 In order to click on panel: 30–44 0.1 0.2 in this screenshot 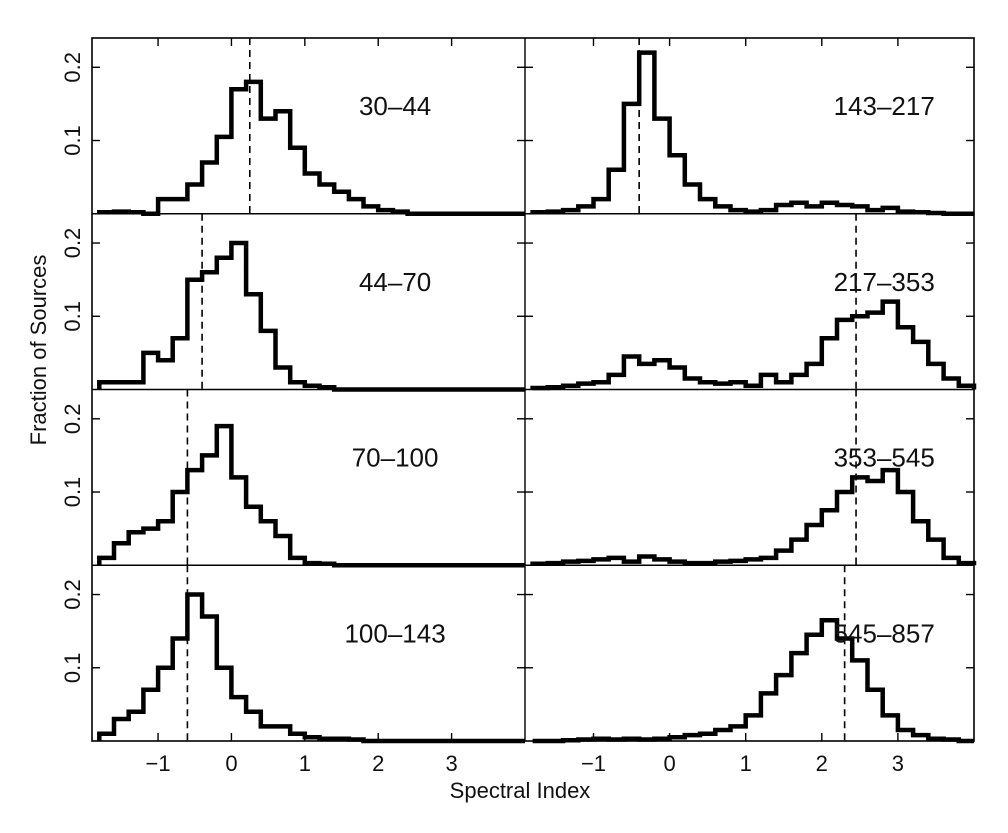, I will do `click(292, 127)`.